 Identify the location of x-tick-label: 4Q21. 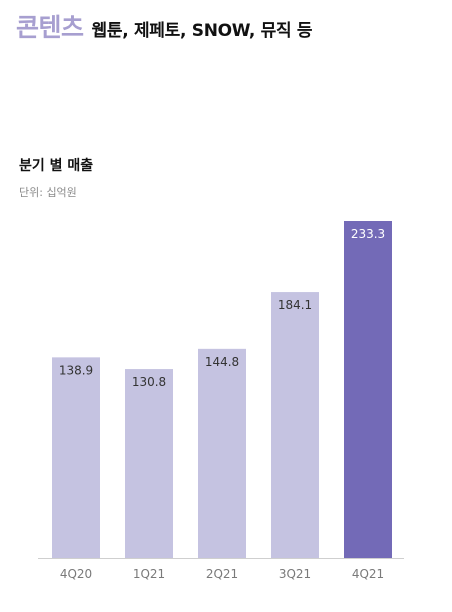
(368, 574).